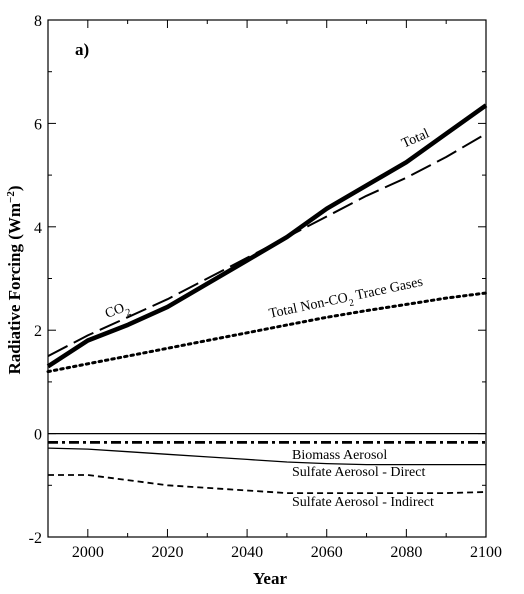 The image size is (524, 594). I want to click on y-axis-title-main: Radiative Forcing (Wm, so click(14, 289).